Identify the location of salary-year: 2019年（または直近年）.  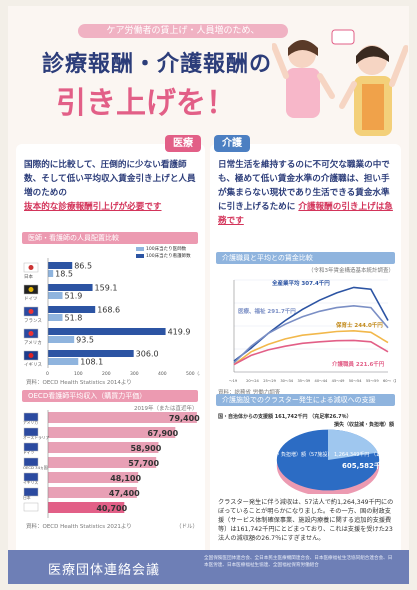
(166, 409).